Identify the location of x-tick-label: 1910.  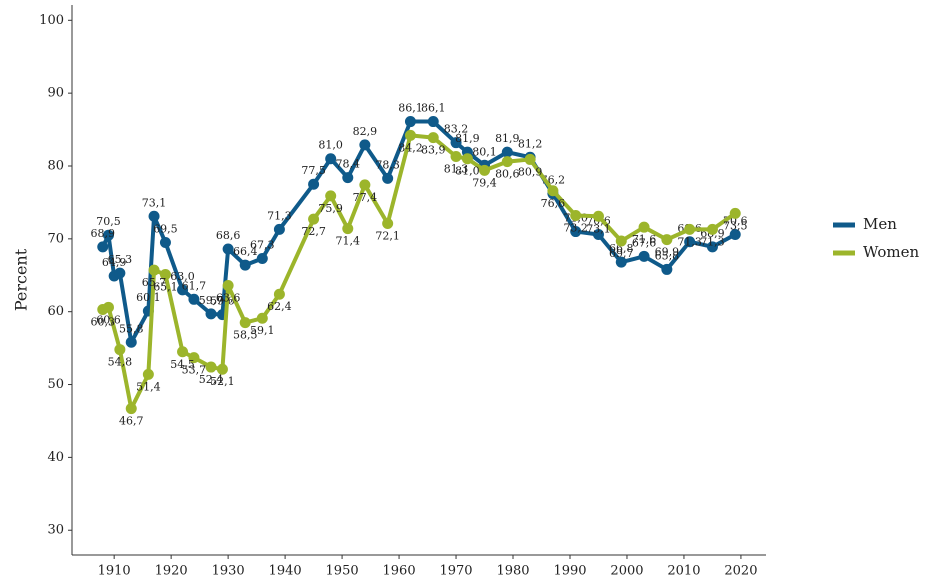
(114, 571).